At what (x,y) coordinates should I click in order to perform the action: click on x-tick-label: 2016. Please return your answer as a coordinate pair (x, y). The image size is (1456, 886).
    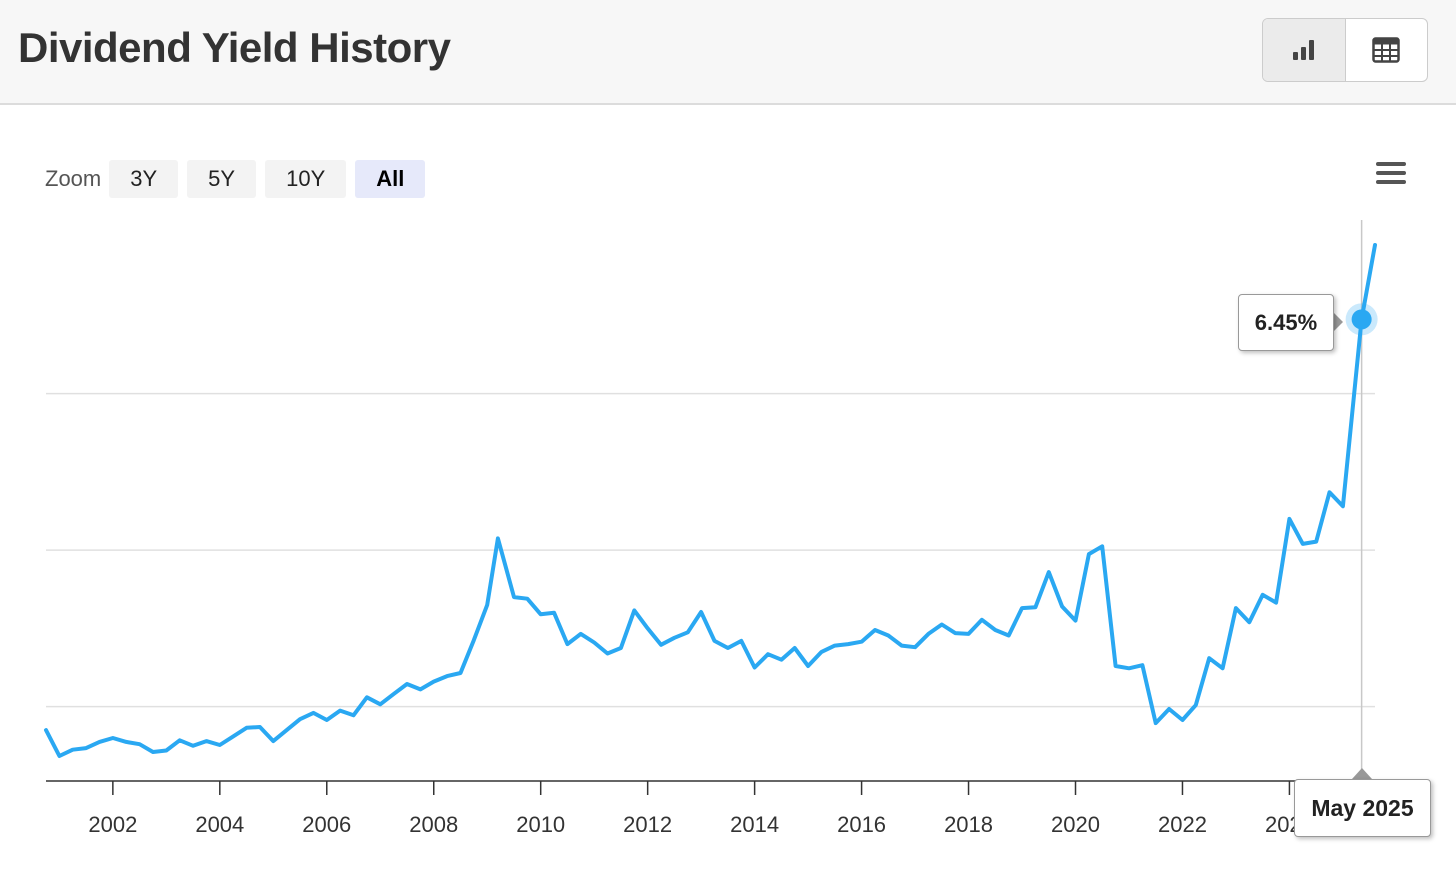
    Looking at the image, I should click on (861, 824).